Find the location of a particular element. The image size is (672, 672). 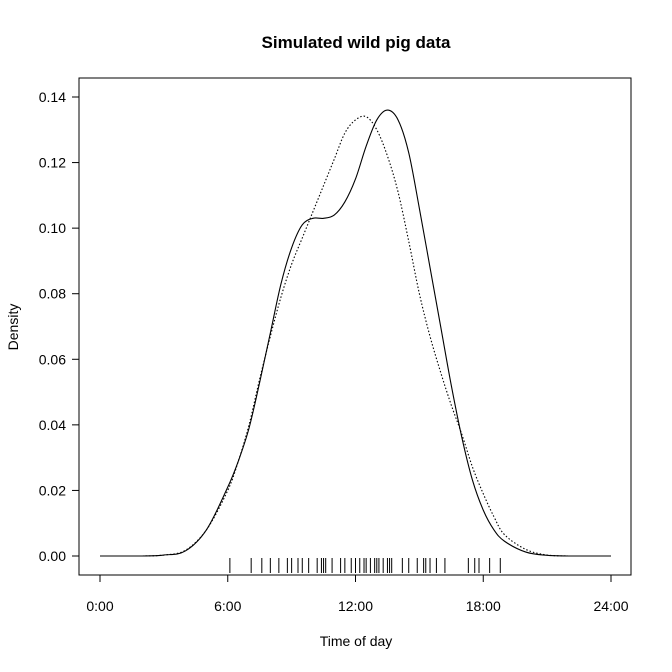

y-axis: 0.00 0.02 0.04 0.06 0.08 0.10 0.12 0.14 is located at coordinates (59, 326).